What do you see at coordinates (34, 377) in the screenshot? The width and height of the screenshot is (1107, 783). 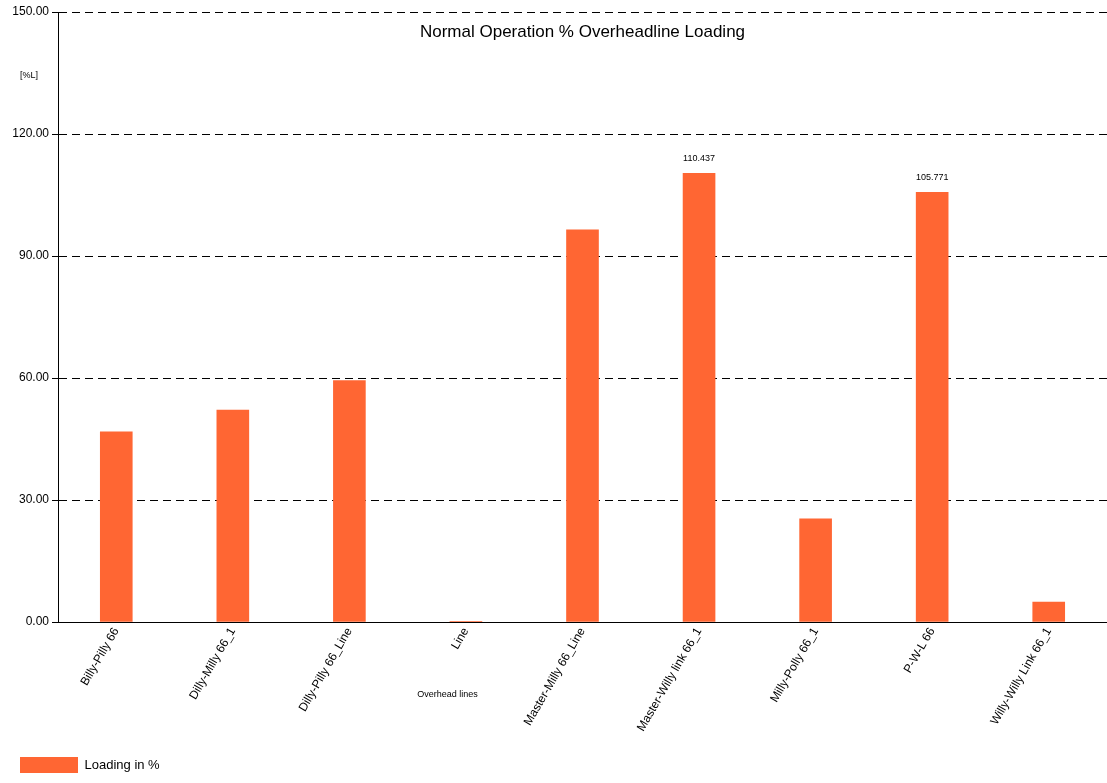 I see `y-tick-label: 60.00` at bounding box center [34, 377].